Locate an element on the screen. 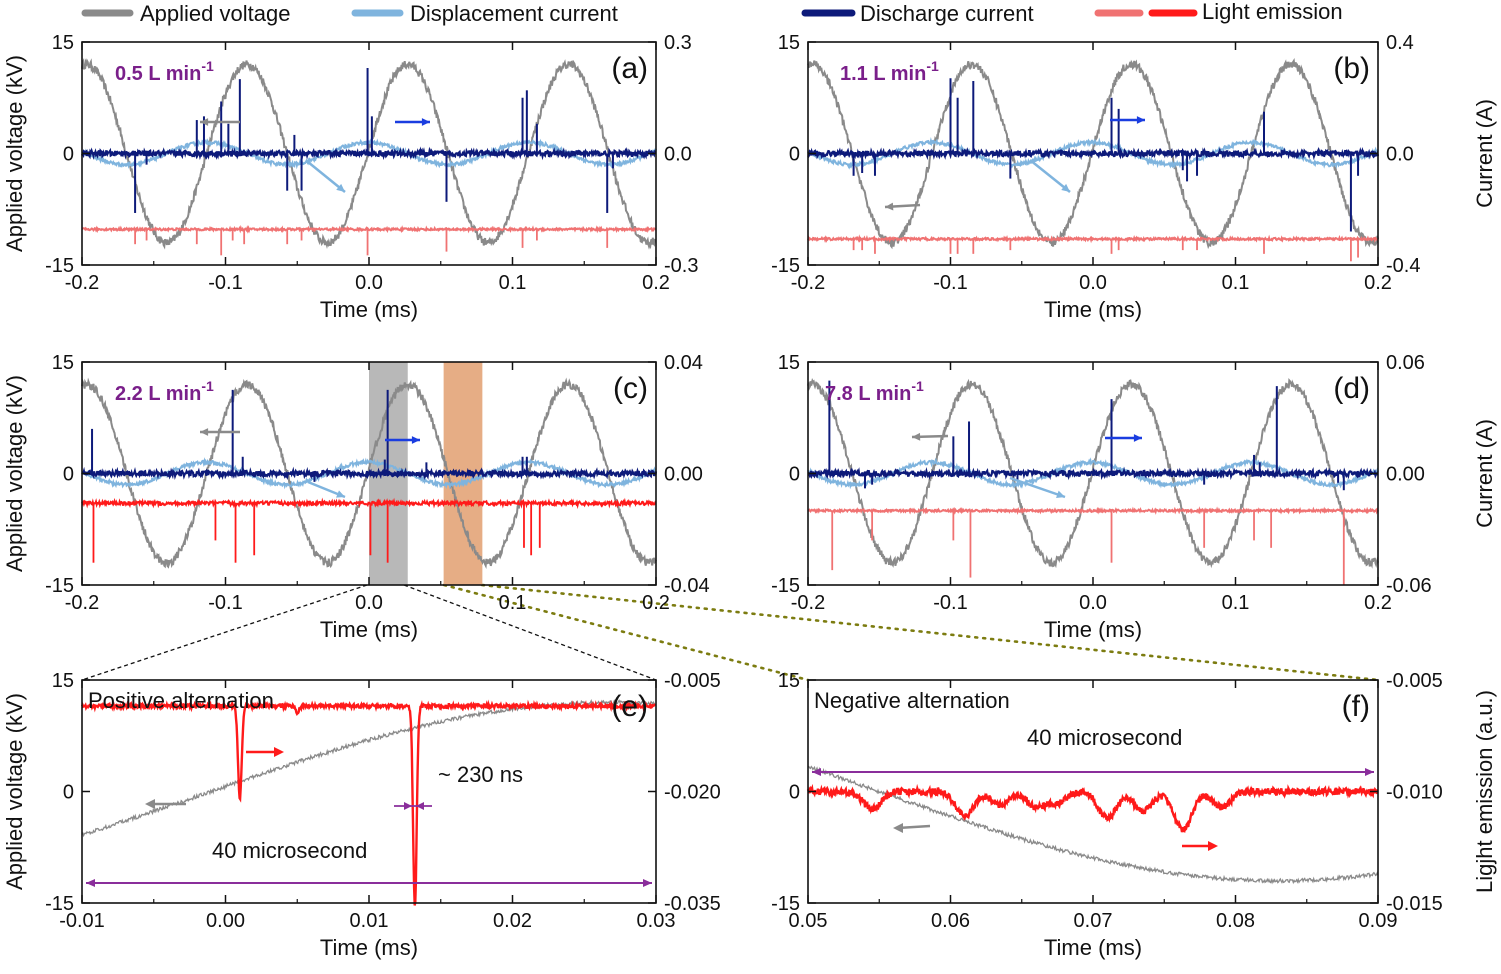  panel-label: (f) is located at coordinates (1356, 706).